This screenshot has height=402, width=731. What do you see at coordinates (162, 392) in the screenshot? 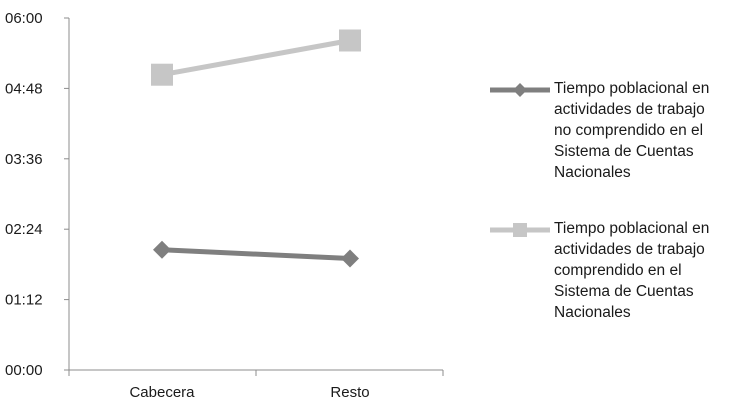
I see `x-category-label: Cabecera` at bounding box center [162, 392].